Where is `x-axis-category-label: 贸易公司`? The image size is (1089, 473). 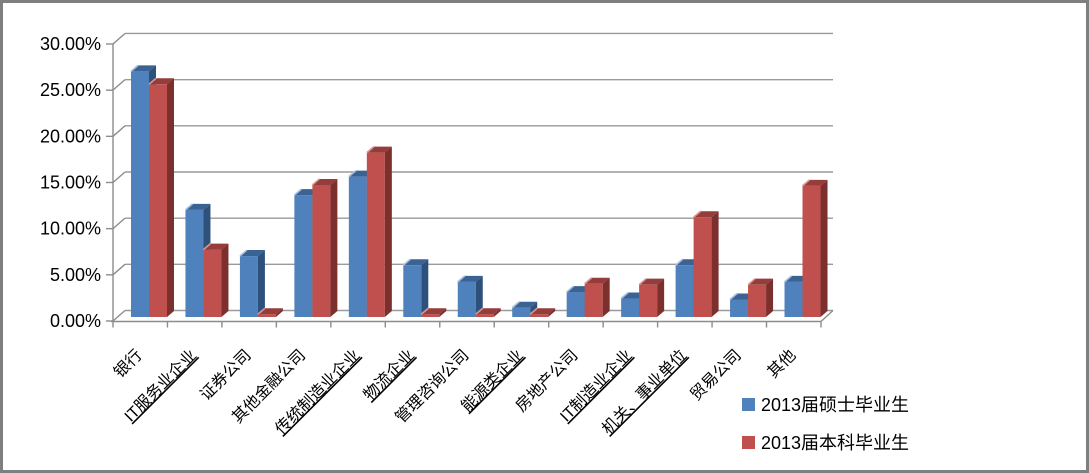 x-axis-category-label: 贸易公司 is located at coordinates (716, 375).